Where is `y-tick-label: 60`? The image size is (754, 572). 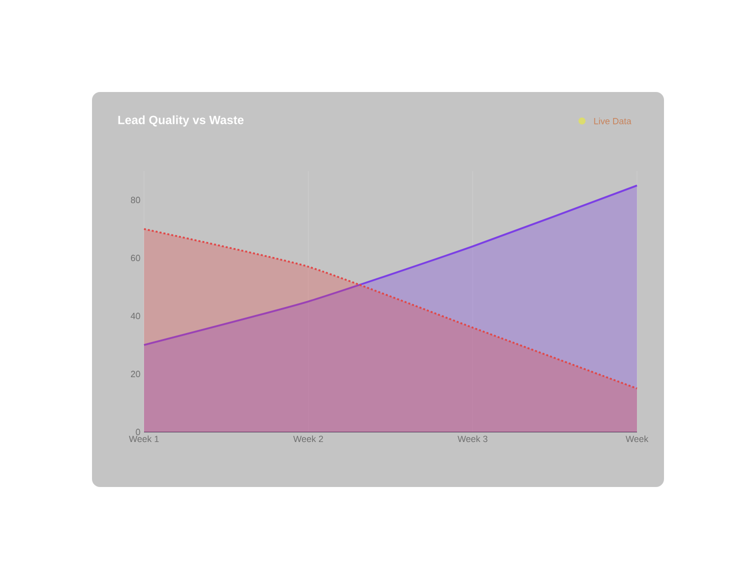 y-tick-label: 60 is located at coordinates (135, 258).